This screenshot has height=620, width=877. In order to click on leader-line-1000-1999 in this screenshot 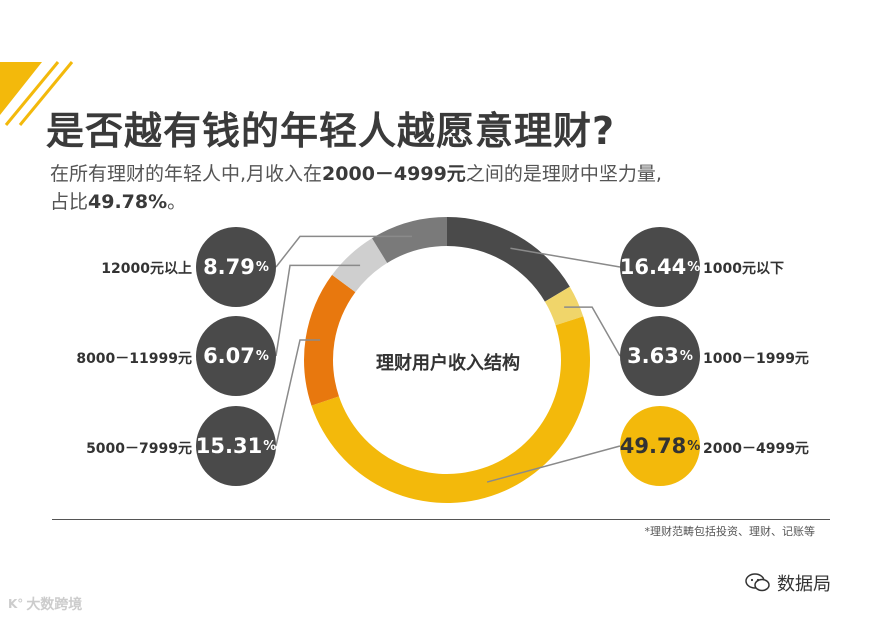, I will do `click(592, 331)`.